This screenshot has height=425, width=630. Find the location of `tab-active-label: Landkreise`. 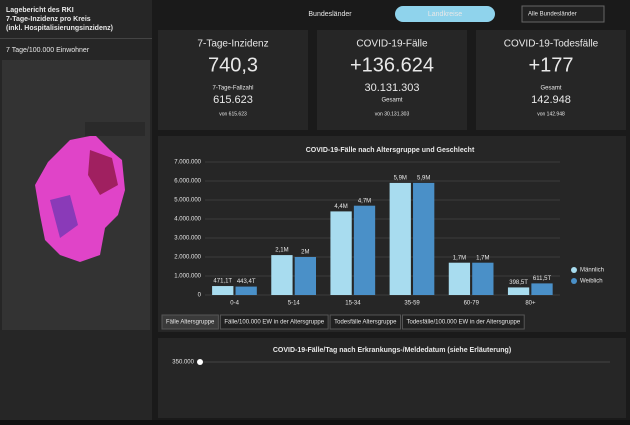

tab-active-label: Landkreise is located at coordinates (445, 14).